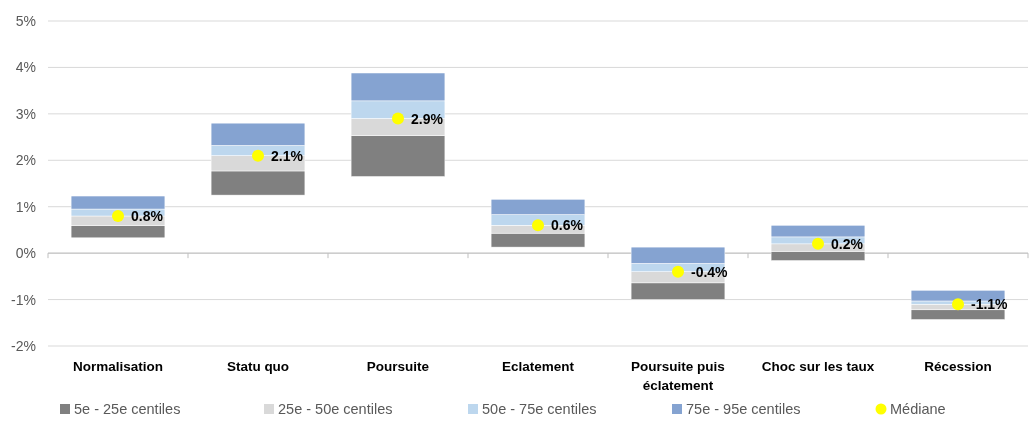 Image resolution: width=1033 pixels, height=423 pixels. What do you see at coordinates (25, 113) in the screenshot?
I see `y-tick-label: 3%` at bounding box center [25, 113].